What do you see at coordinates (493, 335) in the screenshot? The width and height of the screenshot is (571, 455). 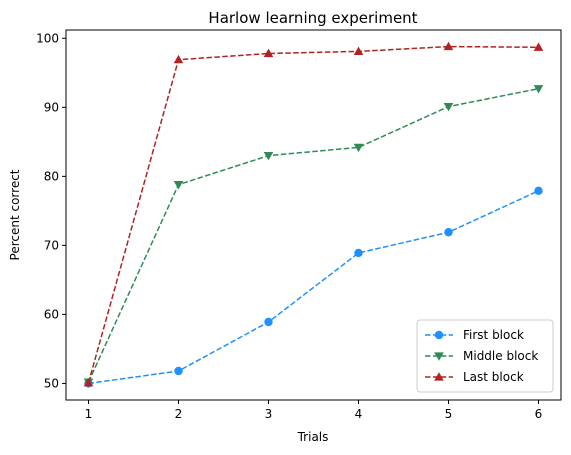 I see `legend-label-first-block: First block` at bounding box center [493, 335].